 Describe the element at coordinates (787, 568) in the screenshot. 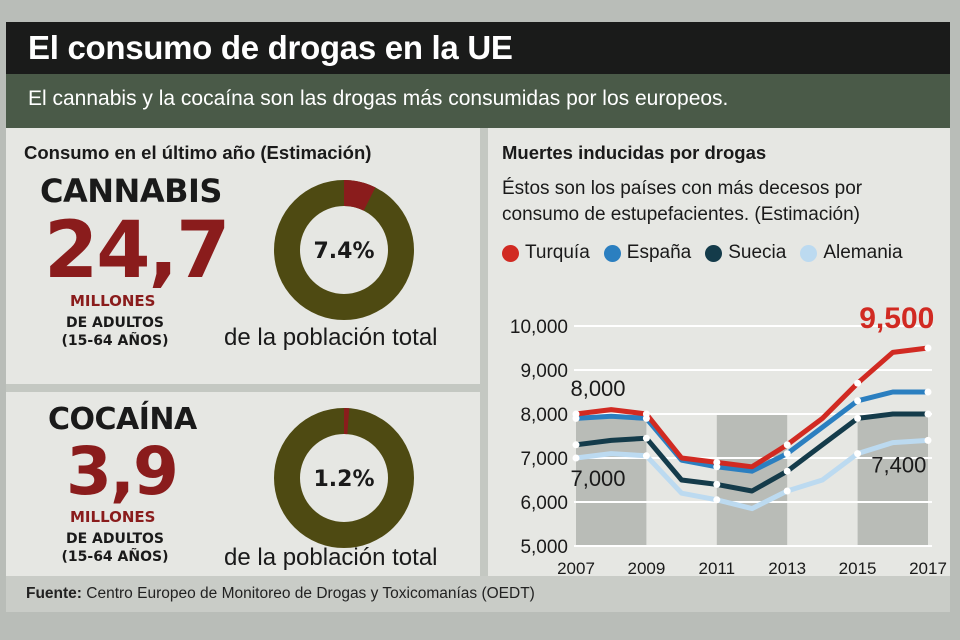

I see `x-tick-label: 2013` at that location.